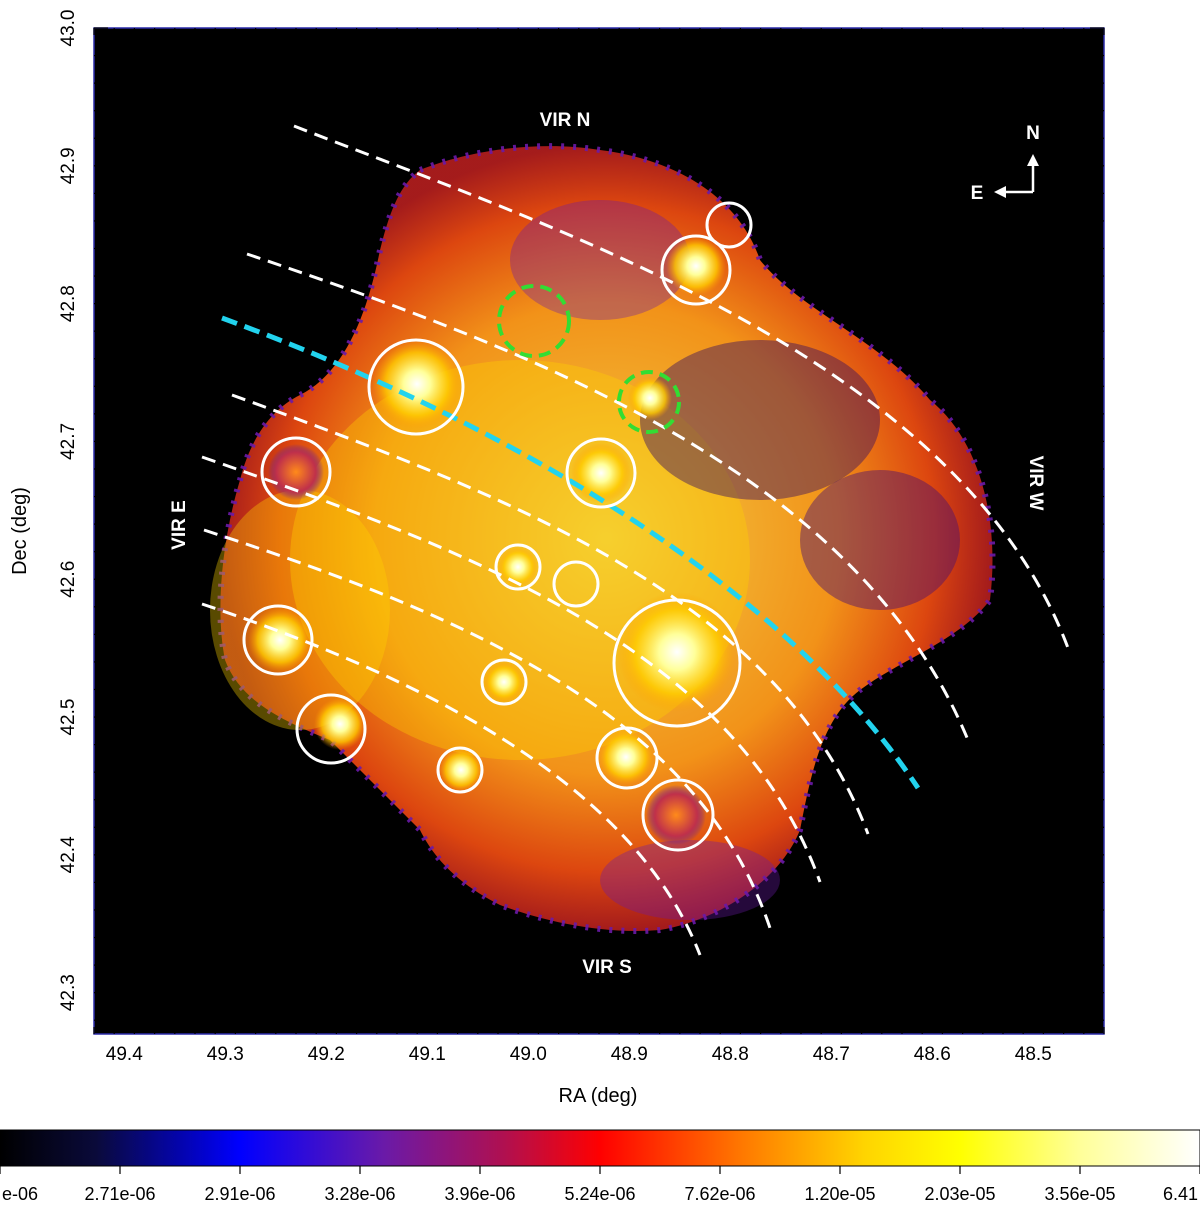 The image size is (1200, 1210). I want to click on sector-line, so click(451, 779).